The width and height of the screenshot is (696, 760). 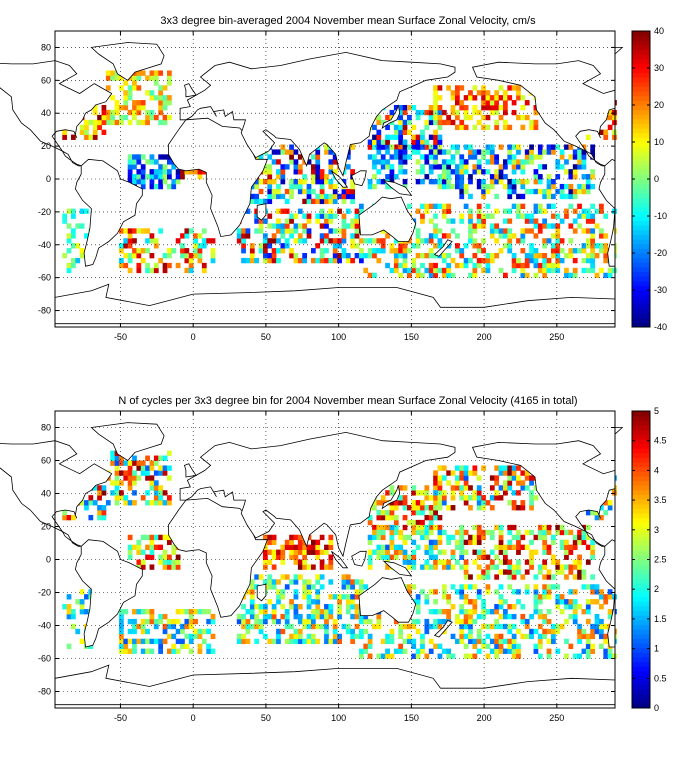 I want to click on colorbar-tick-label: 40, so click(x=659, y=31).